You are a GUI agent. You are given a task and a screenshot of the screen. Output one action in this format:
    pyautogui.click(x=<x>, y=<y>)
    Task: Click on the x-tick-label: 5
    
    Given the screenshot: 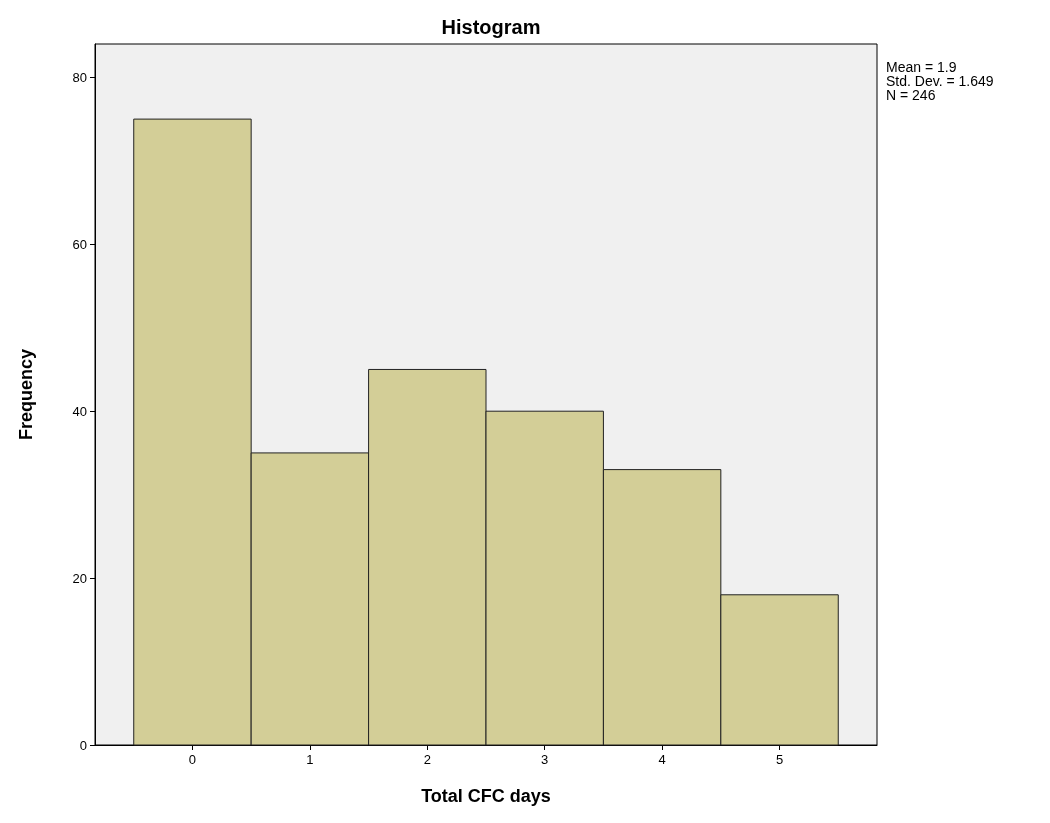 What is the action you would take?
    pyautogui.click(x=779, y=759)
    